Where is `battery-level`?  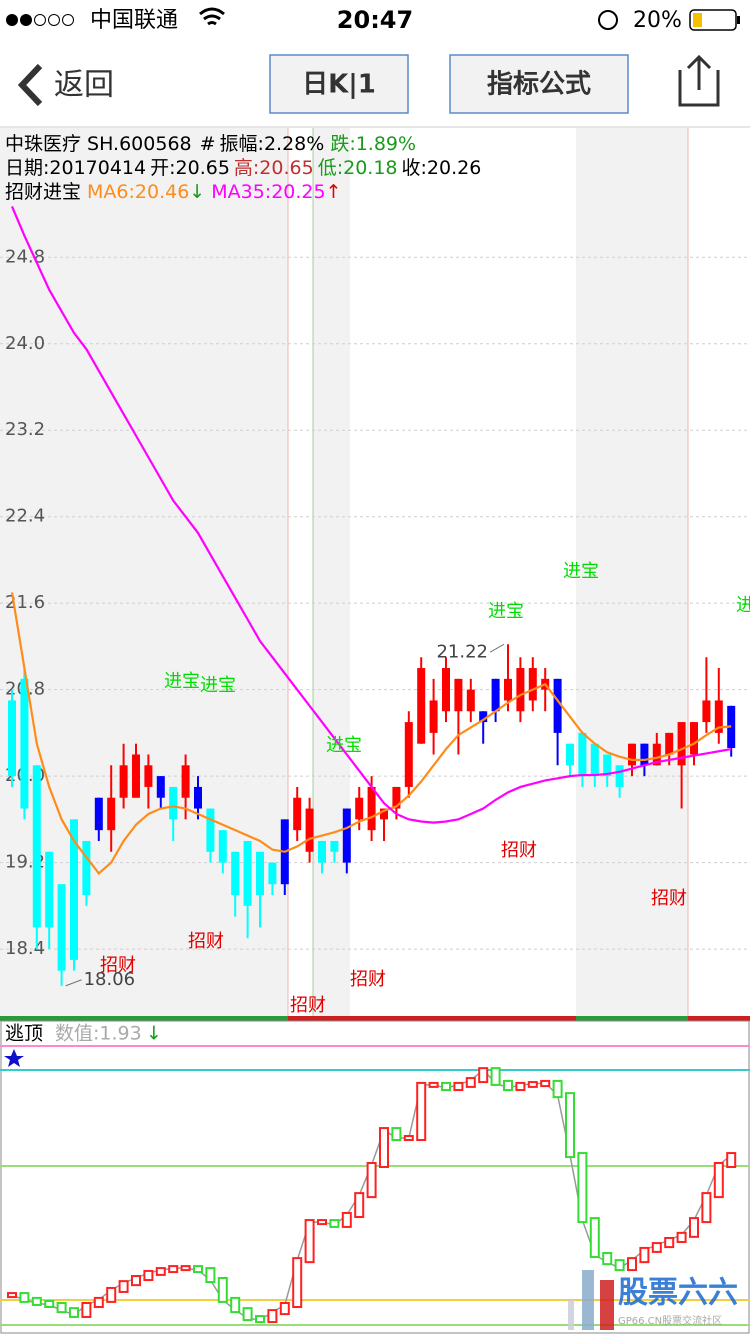 battery-level is located at coordinates (697, 20).